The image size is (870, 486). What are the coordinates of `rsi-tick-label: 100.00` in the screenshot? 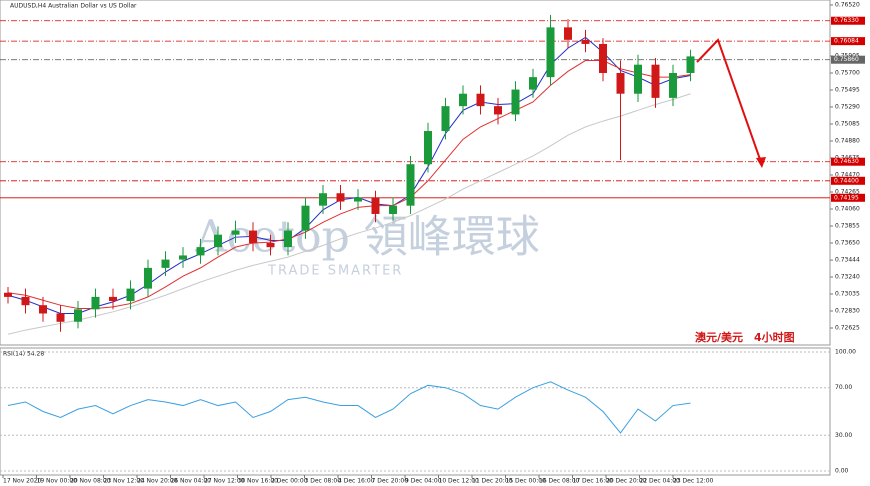 It's located at (845, 352).